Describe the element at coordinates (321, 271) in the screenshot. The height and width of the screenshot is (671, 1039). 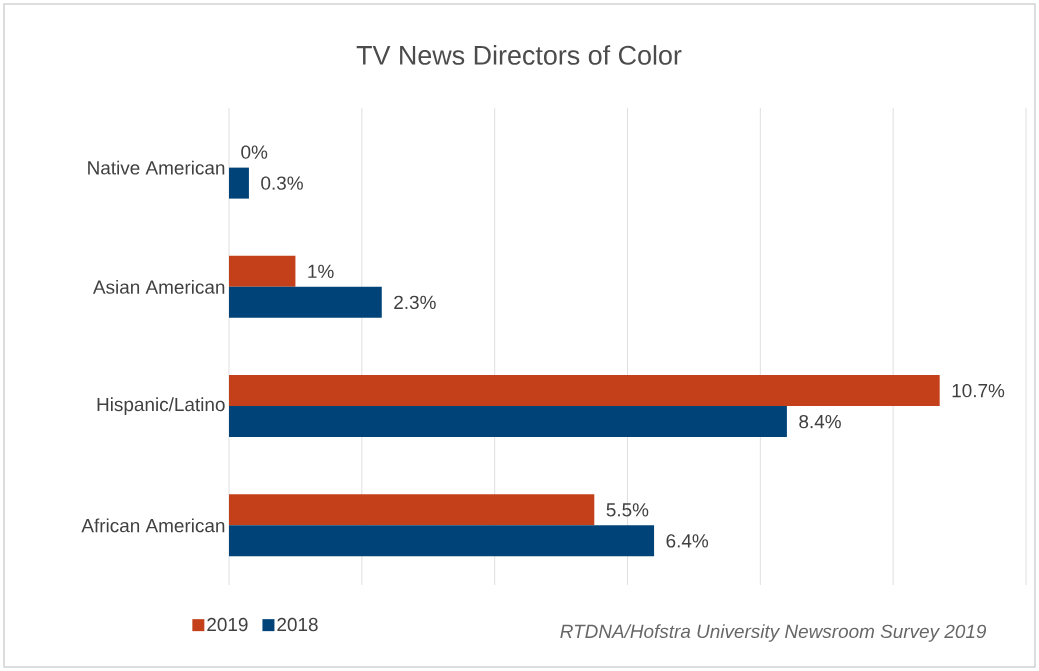
I see `data-label: 1%` at that location.